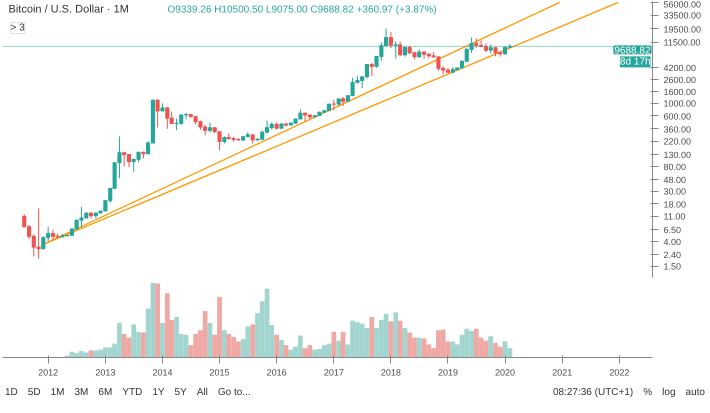  What do you see at coordinates (448, 373) in the screenshot?
I see `x-tick-label: 2019` at bounding box center [448, 373].